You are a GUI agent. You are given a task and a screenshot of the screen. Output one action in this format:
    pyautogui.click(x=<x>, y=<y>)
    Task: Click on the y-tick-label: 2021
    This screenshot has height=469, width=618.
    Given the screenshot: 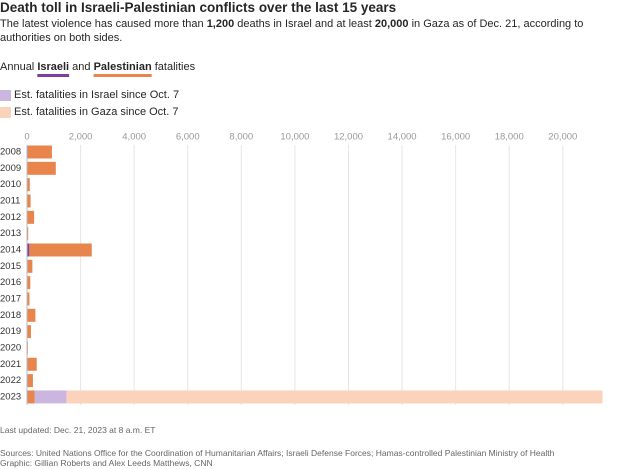 What is the action you would take?
    pyautogui.click(x=10, y=364)
    